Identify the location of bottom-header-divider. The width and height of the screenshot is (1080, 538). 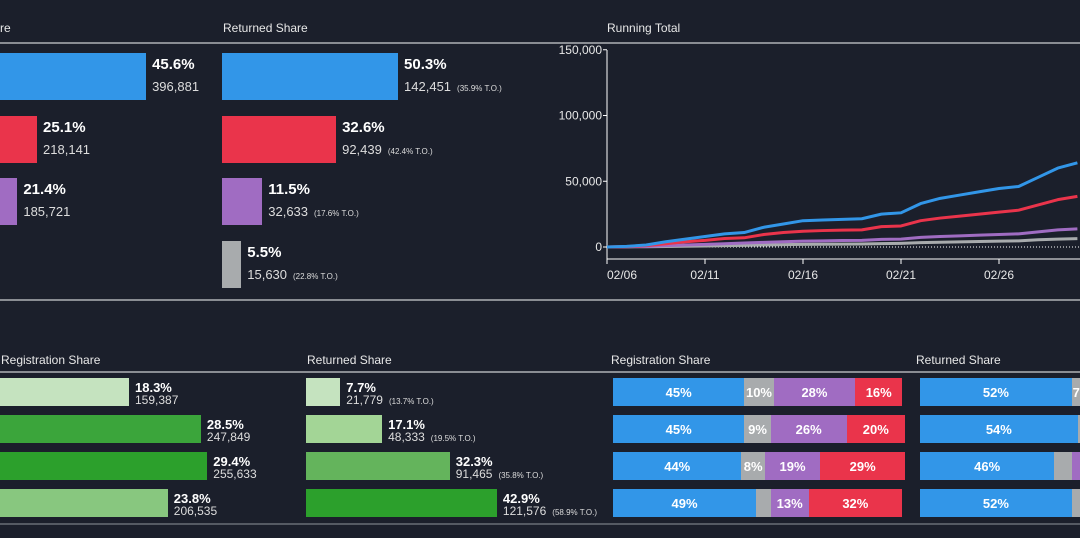
(540, 372).